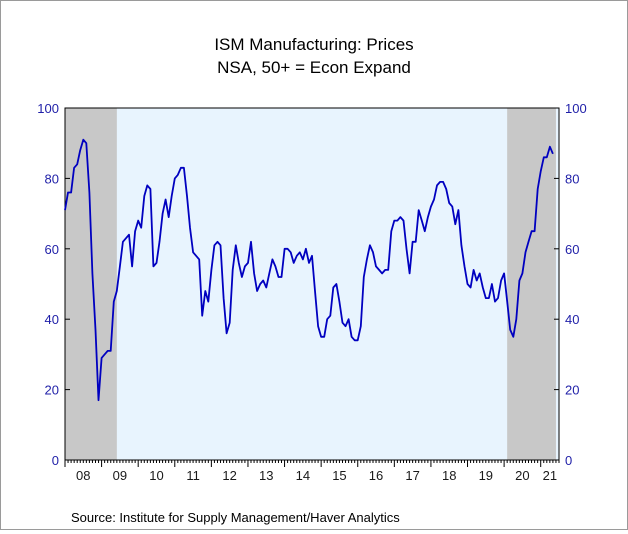 Image resolution: width=628 pixels, height=534 pixels. I want to click on x-tick-label: 21, so click(550, 475).